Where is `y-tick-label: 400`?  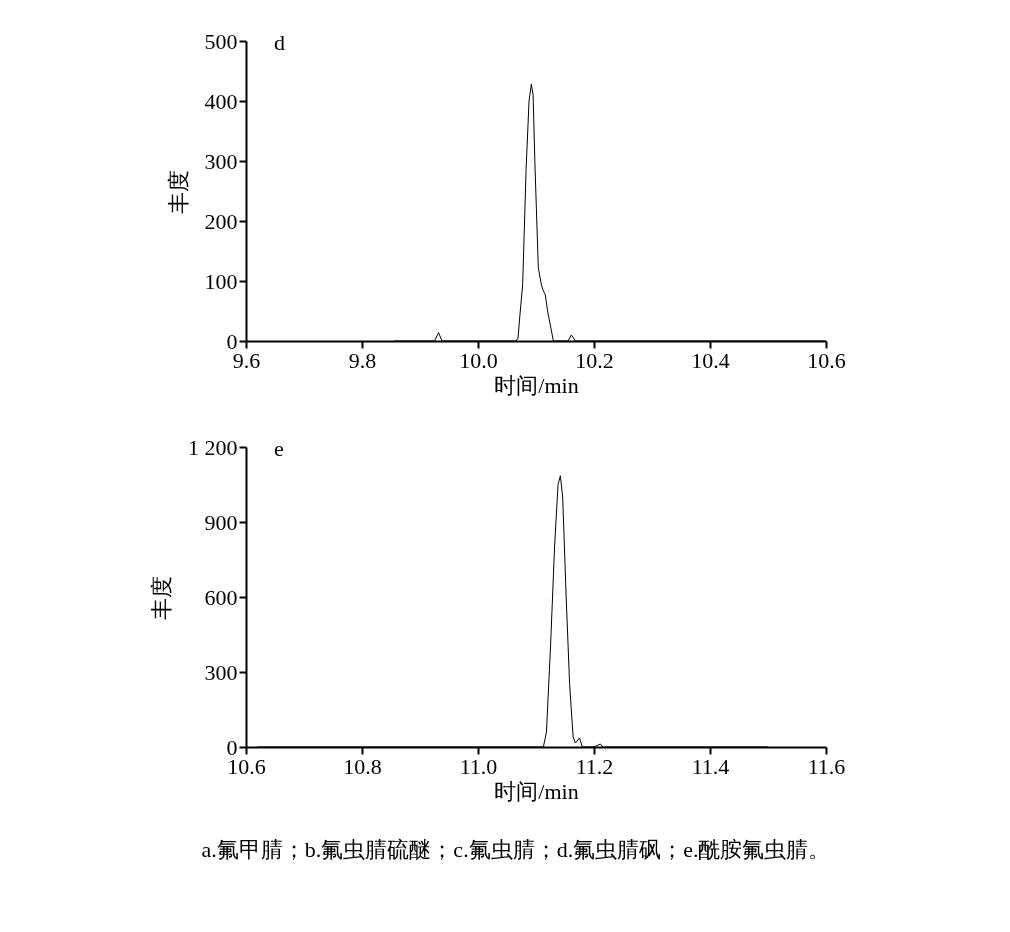
y-tick-label: 400 is located at coordinates (221, 101).